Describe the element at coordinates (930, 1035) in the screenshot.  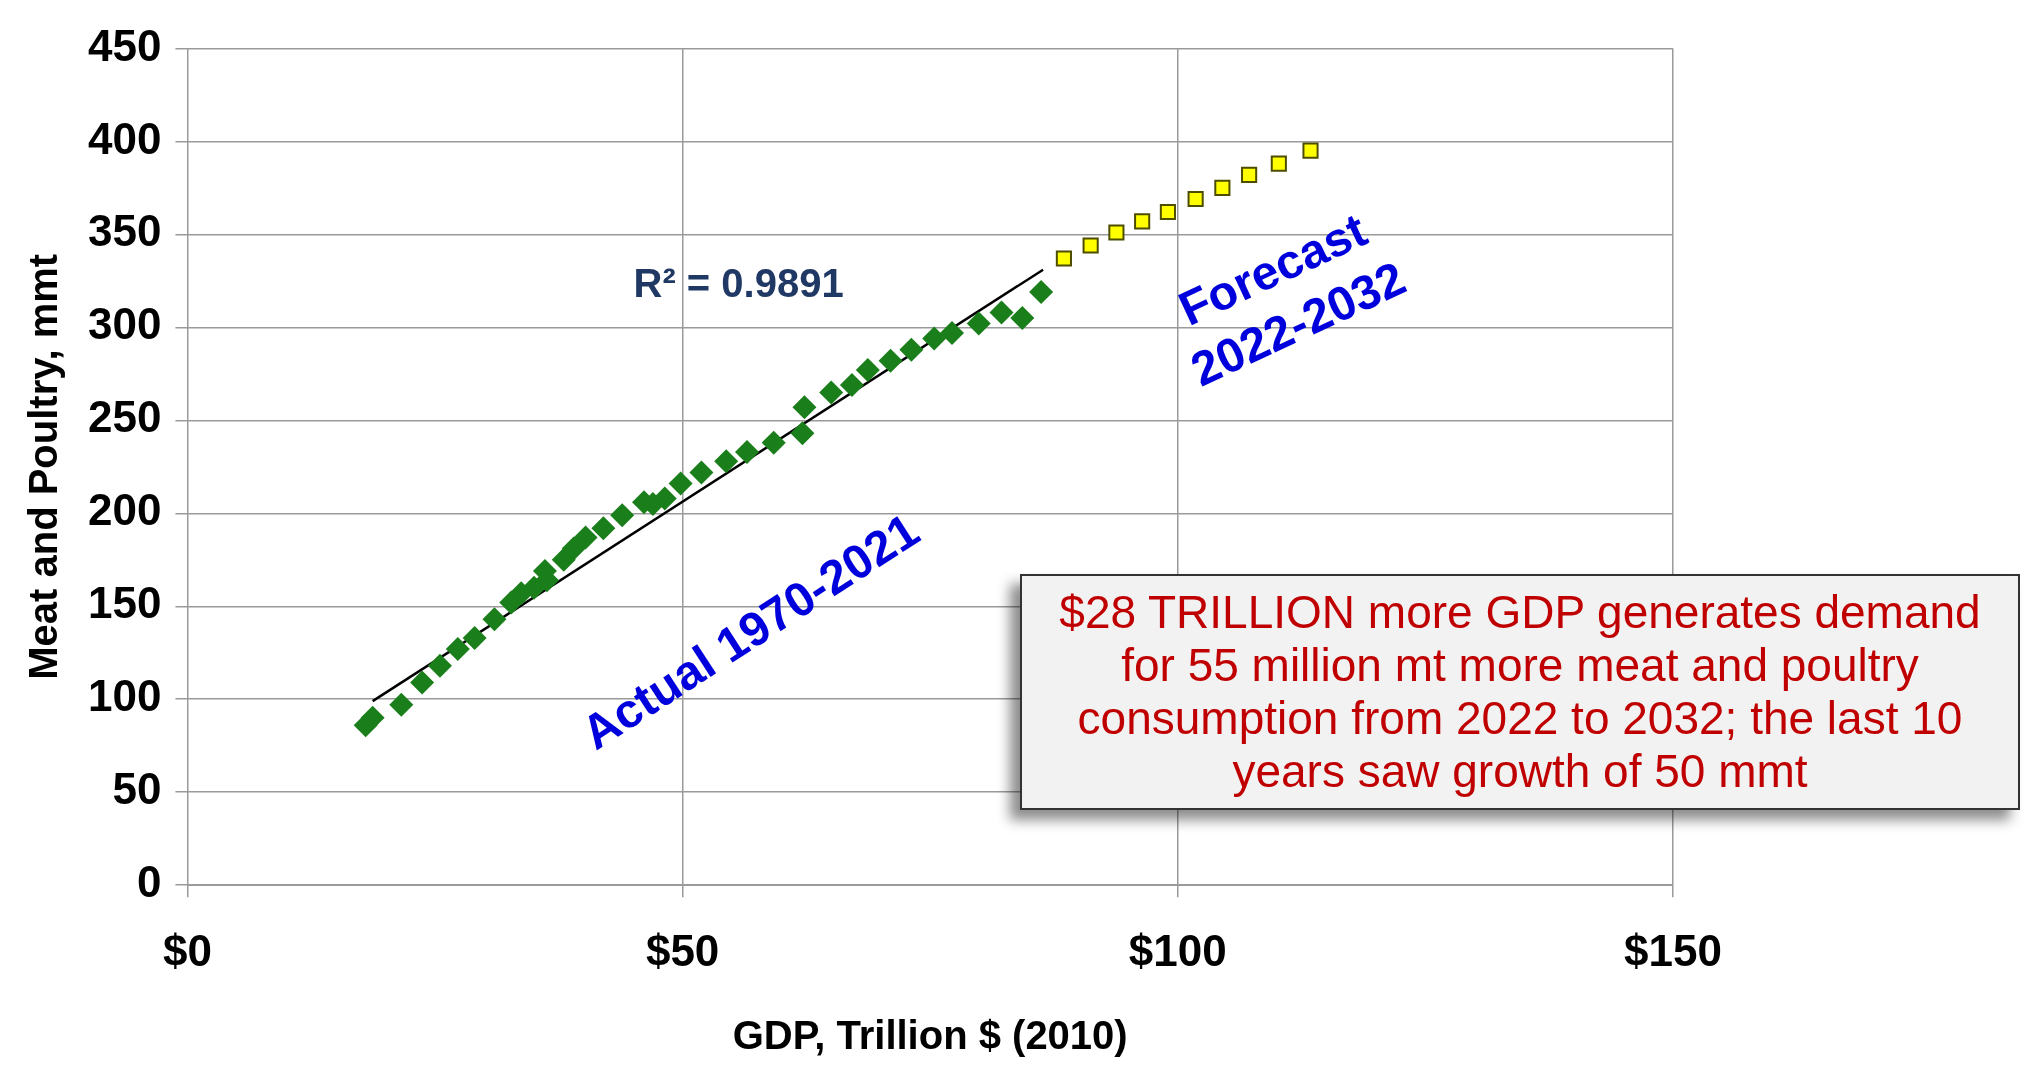
I see `x-axis-title: GDP, Trillion $ (2010)` at that location.